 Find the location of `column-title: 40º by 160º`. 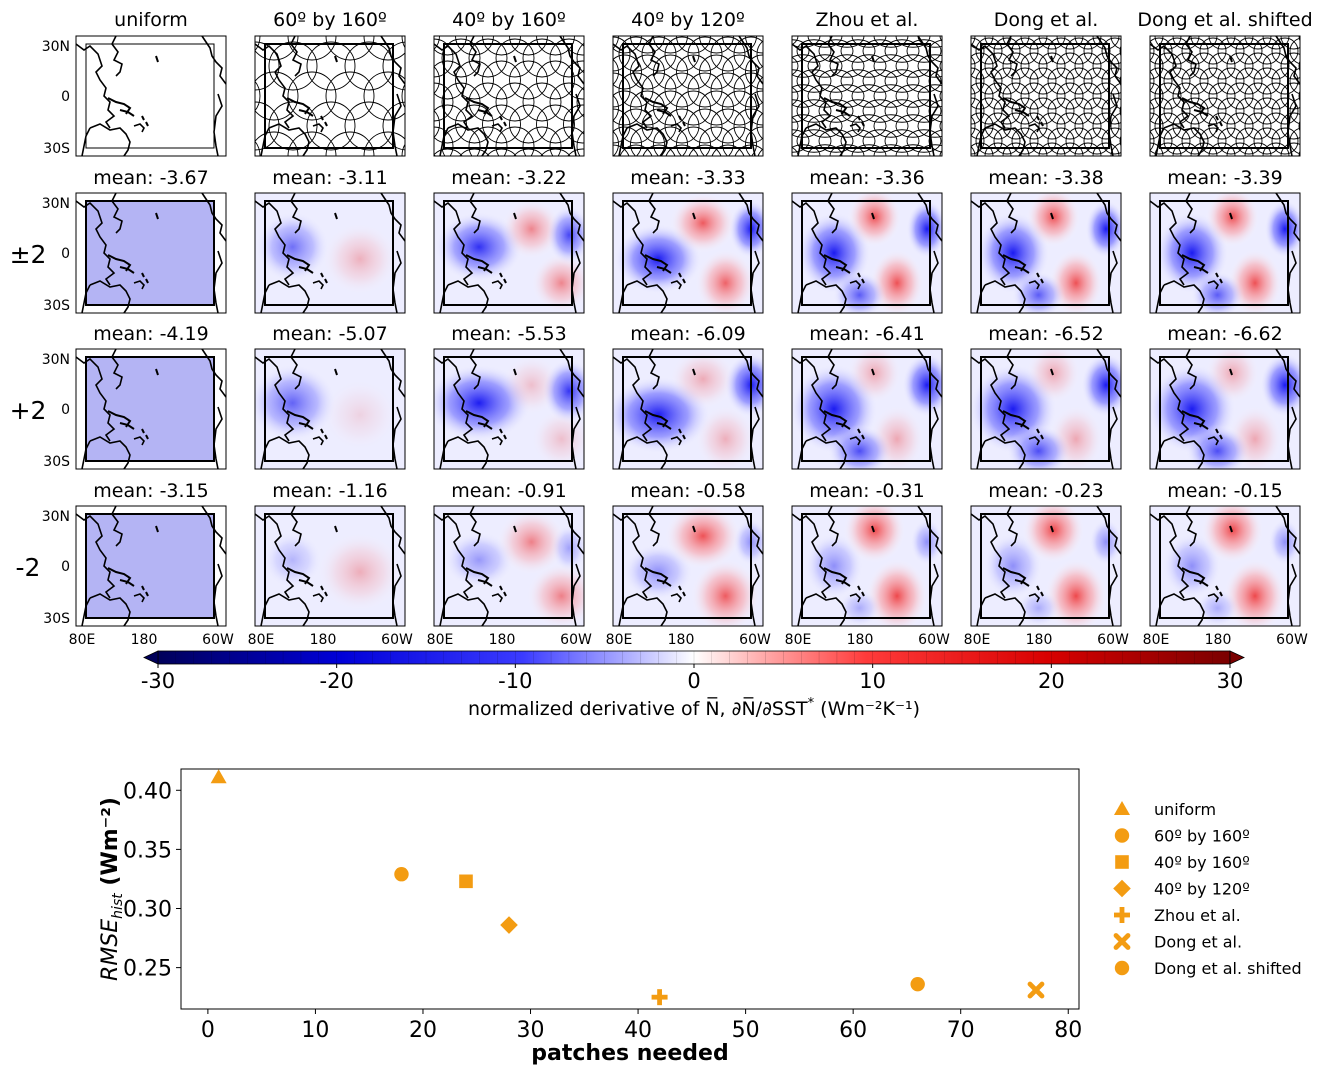

column-title: 40º by 160º is located at coordinates (509, 20).